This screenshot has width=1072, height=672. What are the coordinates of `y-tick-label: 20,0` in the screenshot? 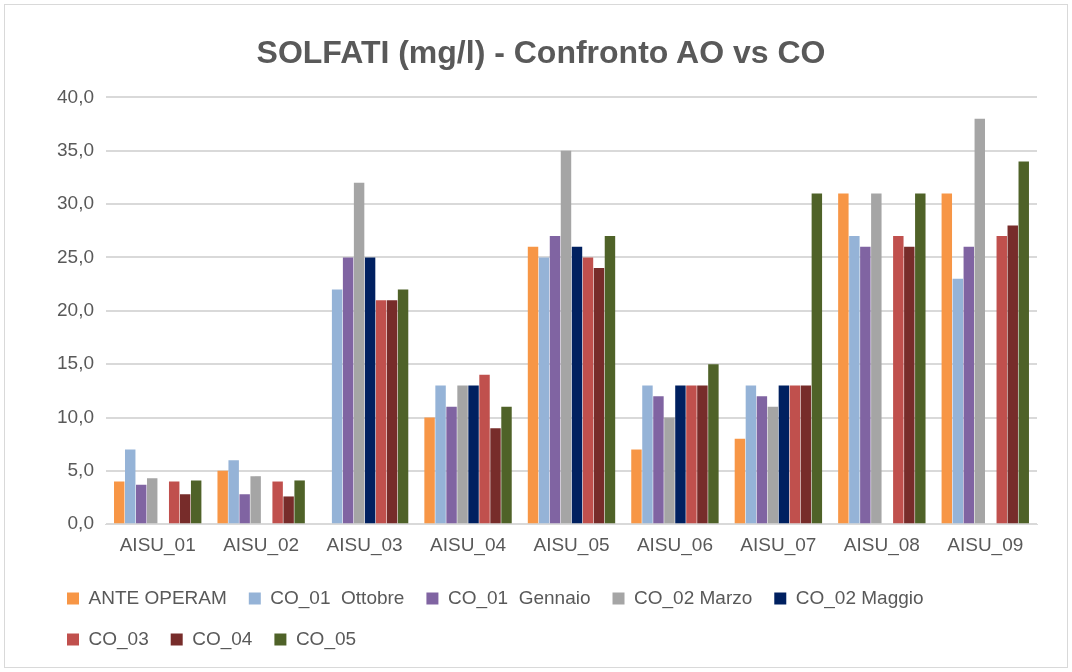 It's located at (75, 310).